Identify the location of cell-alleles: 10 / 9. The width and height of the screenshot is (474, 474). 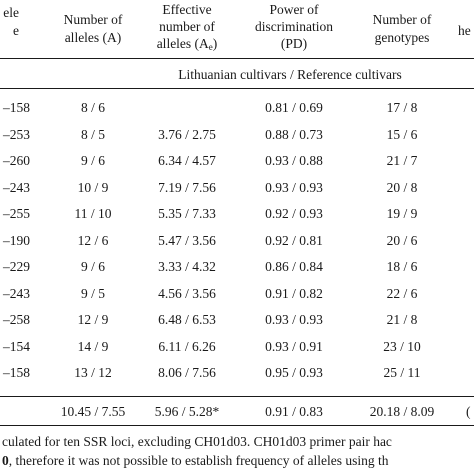
(93, 187).